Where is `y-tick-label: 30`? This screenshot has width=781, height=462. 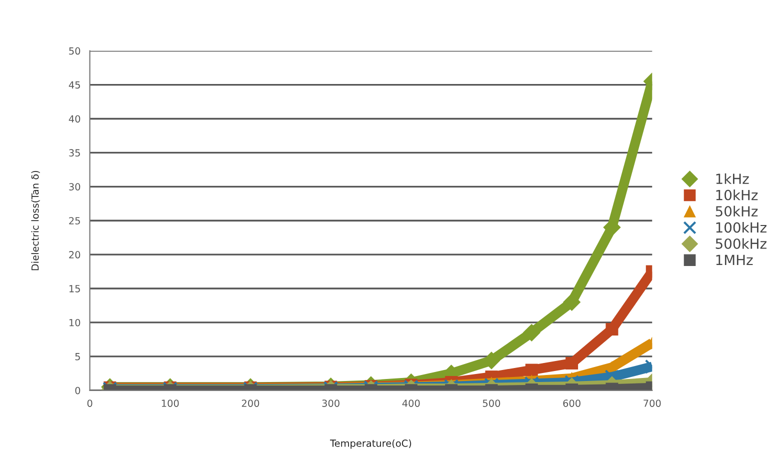 y-tick-label: 30 is located at coordinates (74, 186).